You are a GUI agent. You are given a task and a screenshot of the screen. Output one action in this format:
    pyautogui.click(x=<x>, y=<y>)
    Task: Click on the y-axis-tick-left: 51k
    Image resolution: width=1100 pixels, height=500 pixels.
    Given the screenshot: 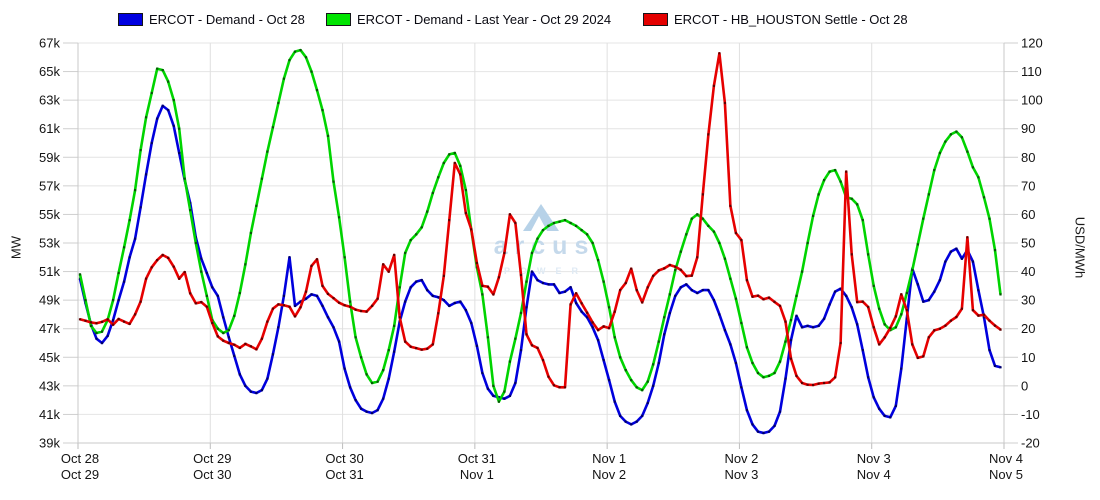 What is the action you would take?
    pyautogui.click(x=49, y=271)
    